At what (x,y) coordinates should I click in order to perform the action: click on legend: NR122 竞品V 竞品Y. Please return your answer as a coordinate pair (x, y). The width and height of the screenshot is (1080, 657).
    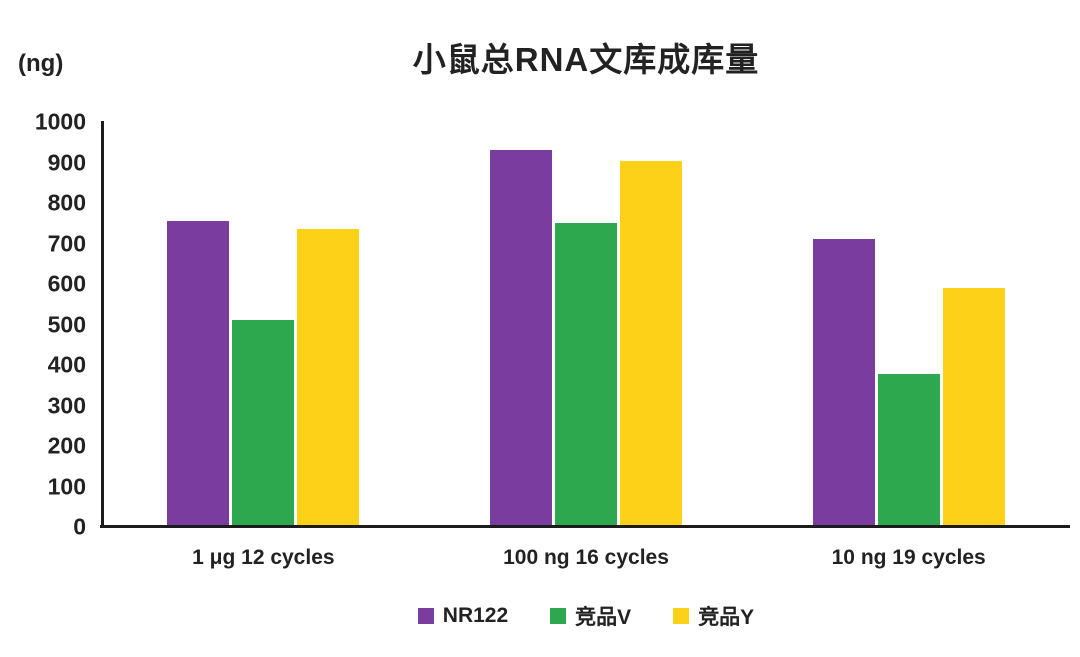
    Looking at the image, I should click on (586, 616).